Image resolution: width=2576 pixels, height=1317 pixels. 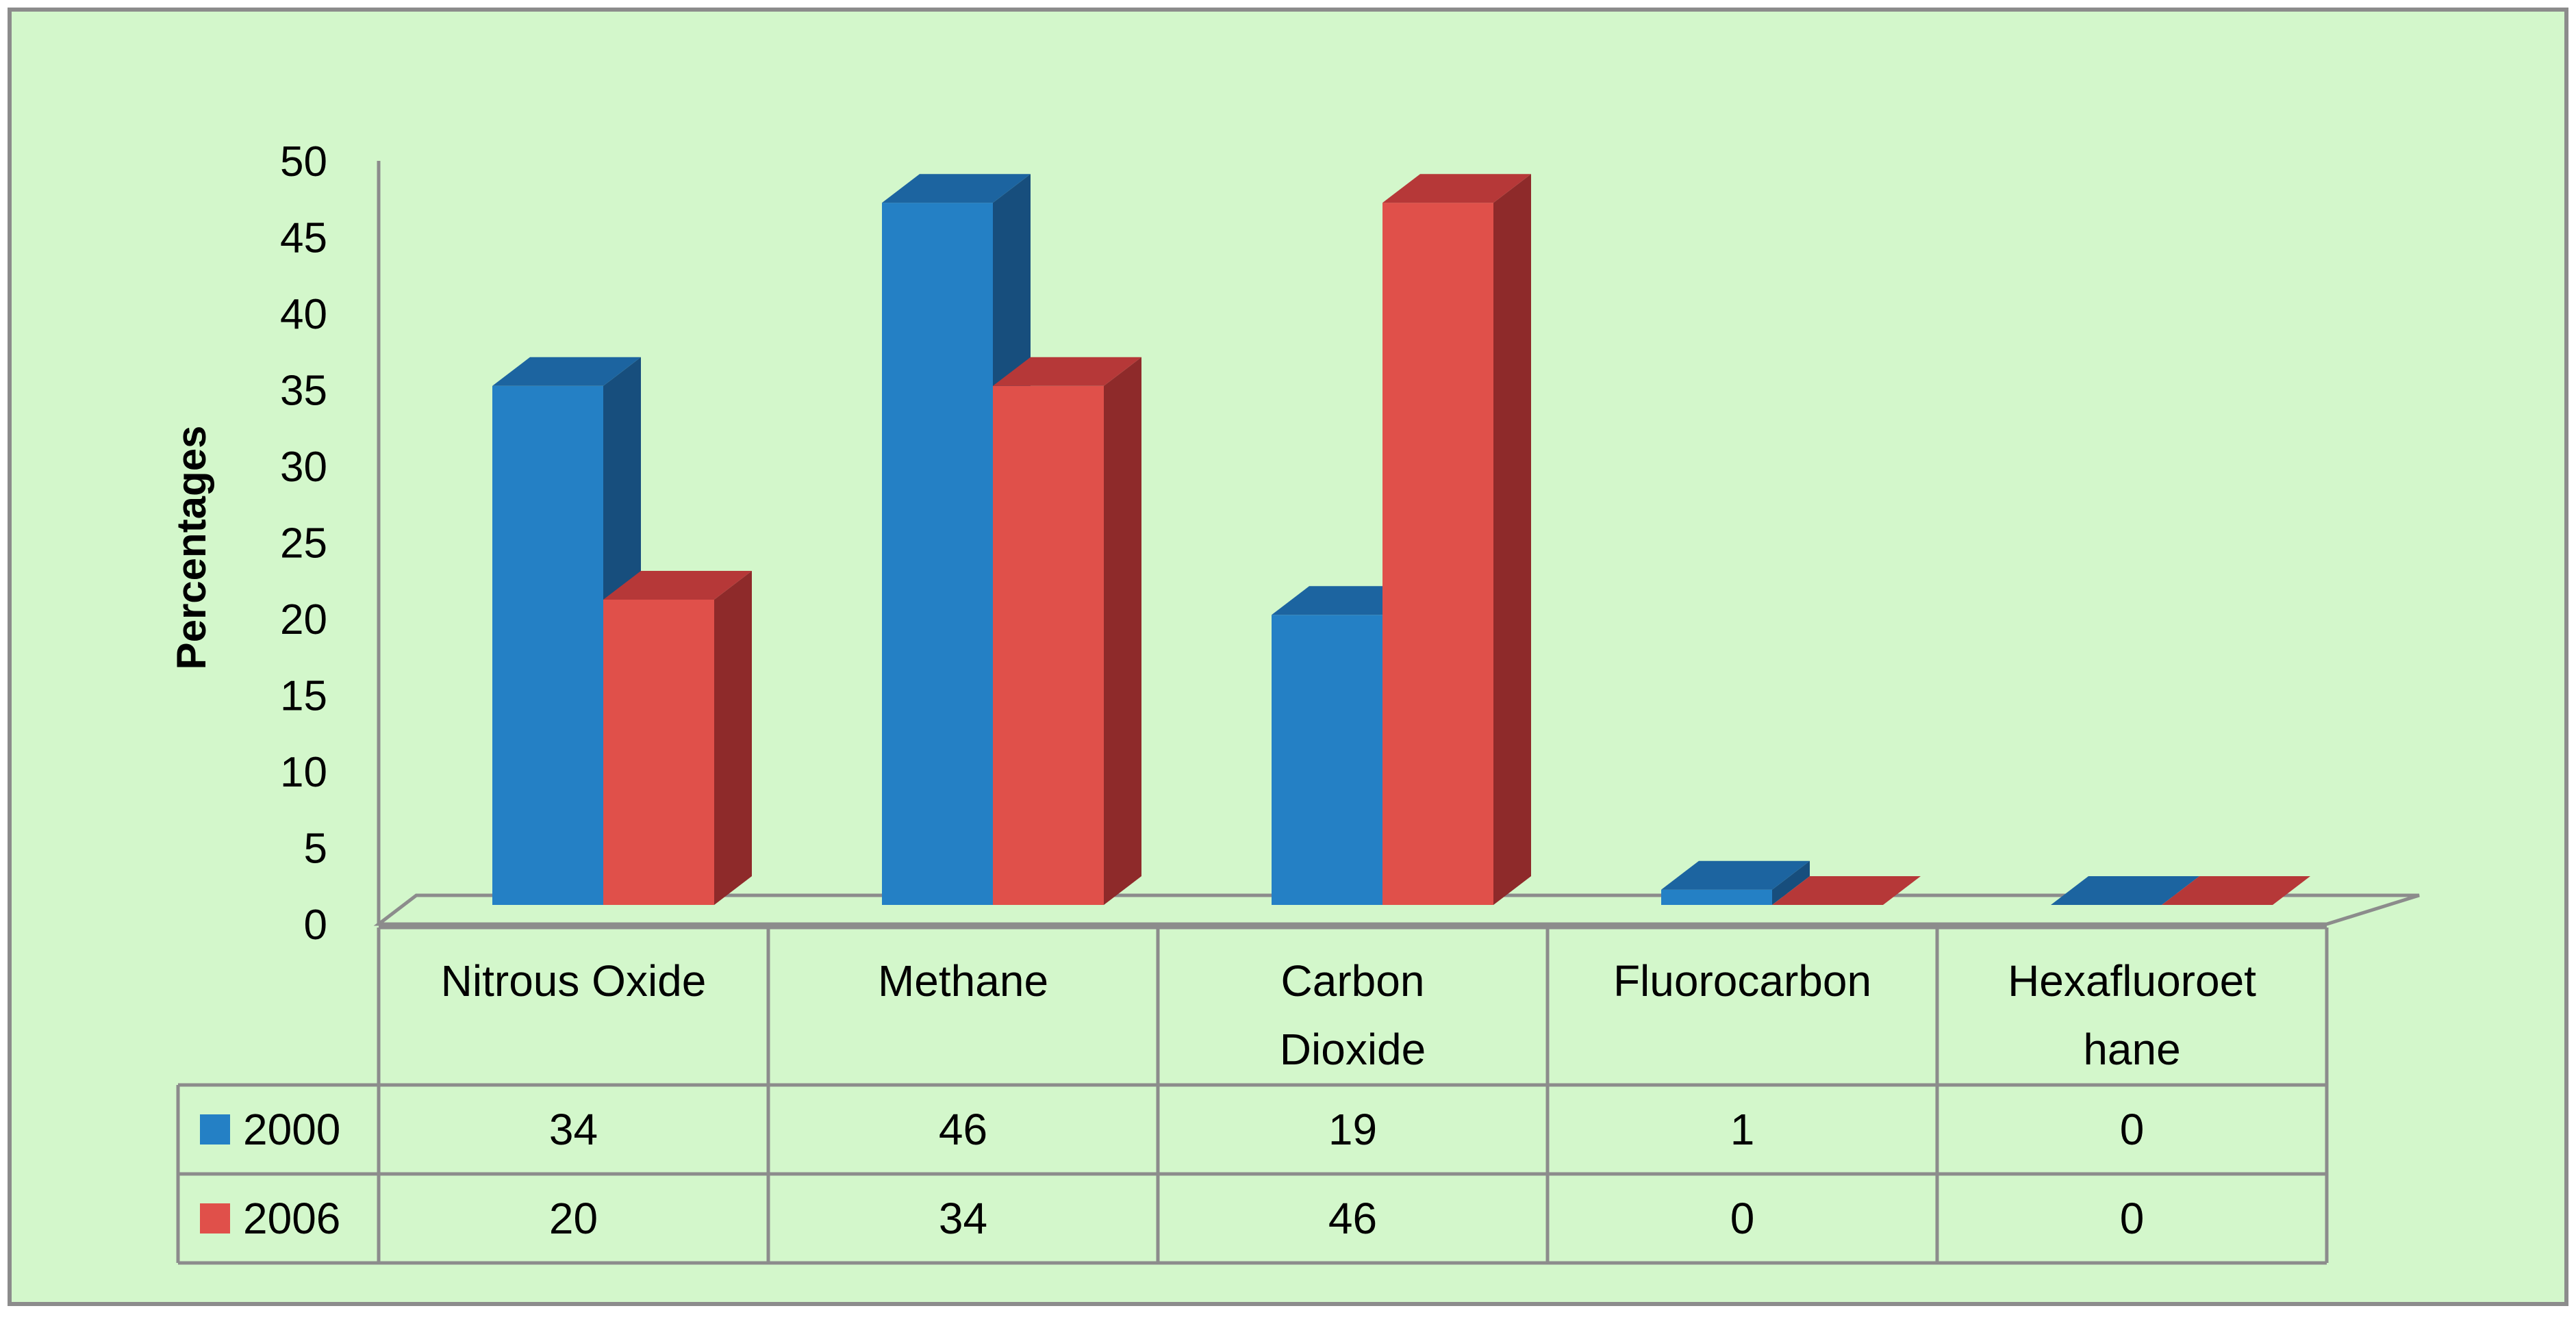 What do you see at coordinates (291, 1129) in the screenshot?
I see `legend-label: 2000` at bounding box center [291, 1129].